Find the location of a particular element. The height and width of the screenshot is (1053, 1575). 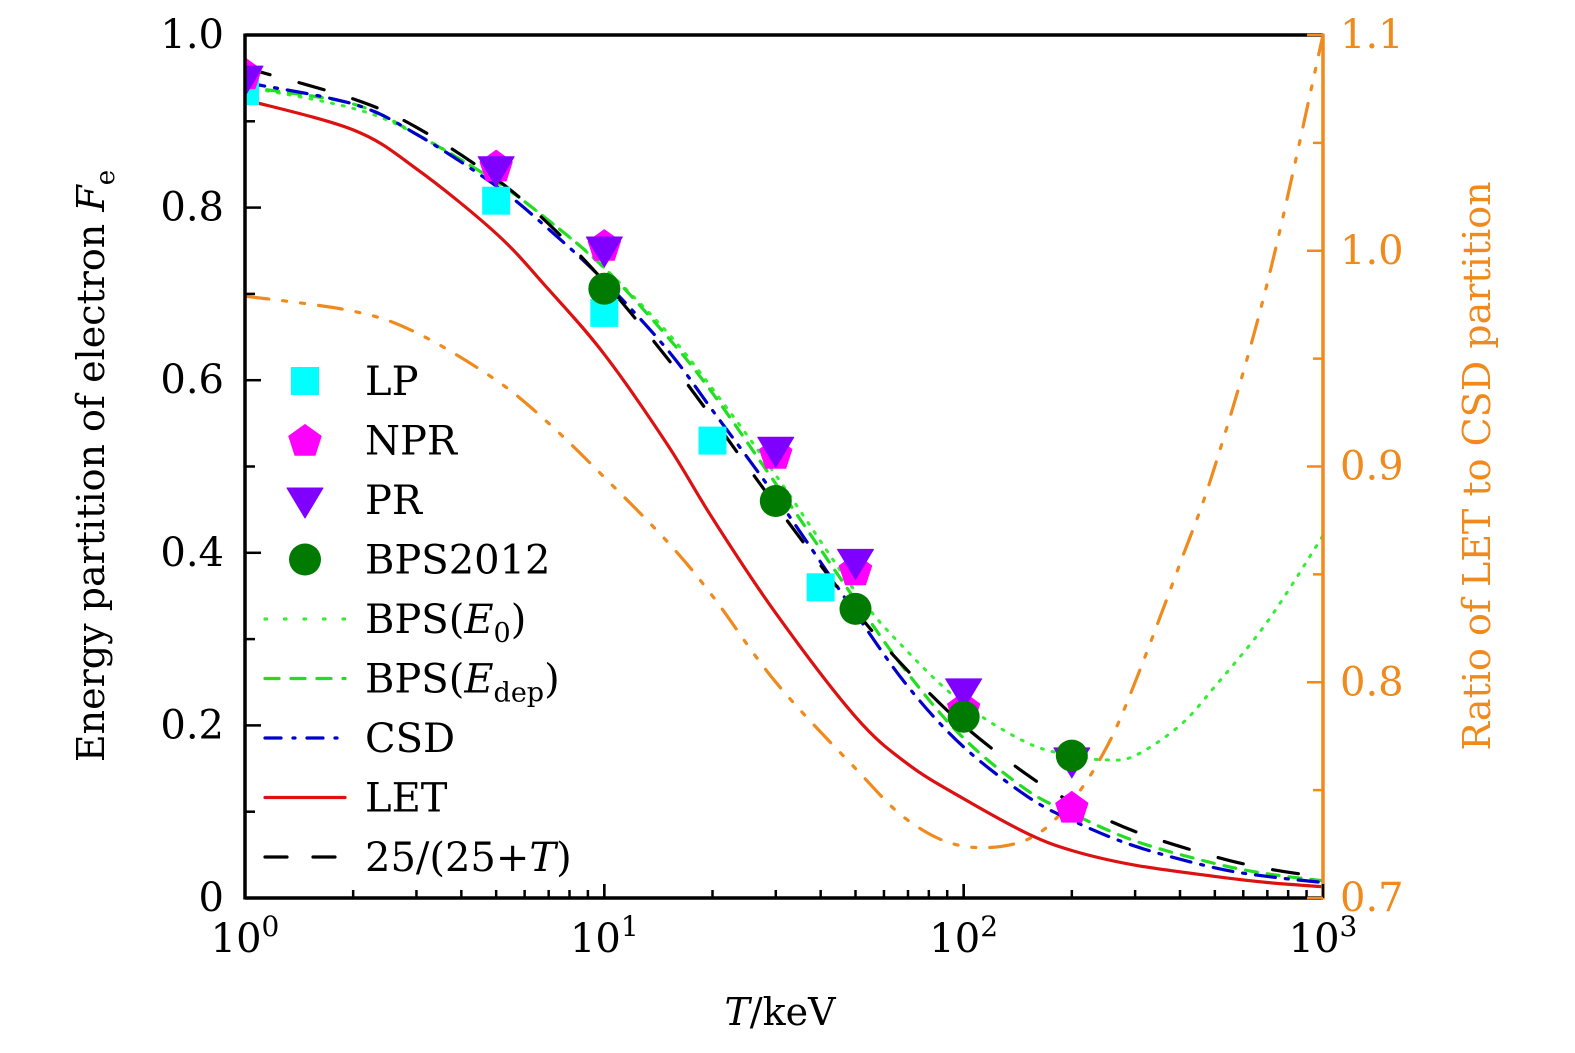

x-tick-exponent: 3 is located at coordinates (1349, 926).